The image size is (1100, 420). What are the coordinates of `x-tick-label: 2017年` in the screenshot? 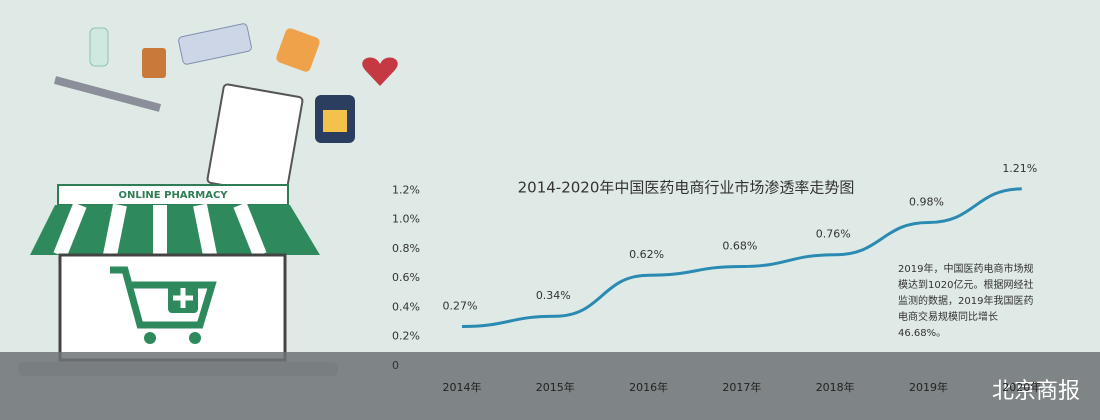 It's located at (741, 387).